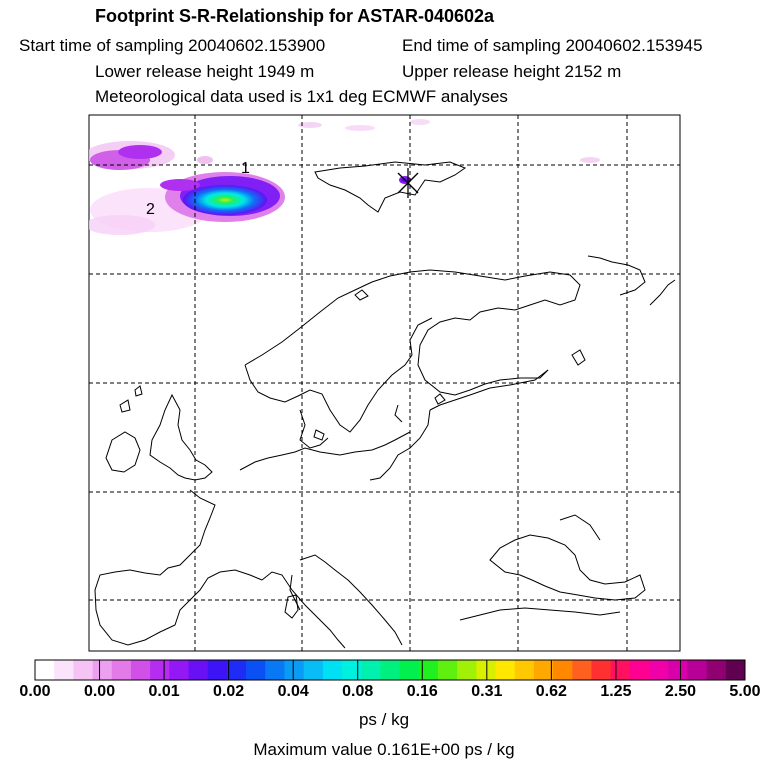  What do you see at coordinates (384, 719) in the screenshot?
I see `unit-label: ps / kg` at bounding box center [384, 719].